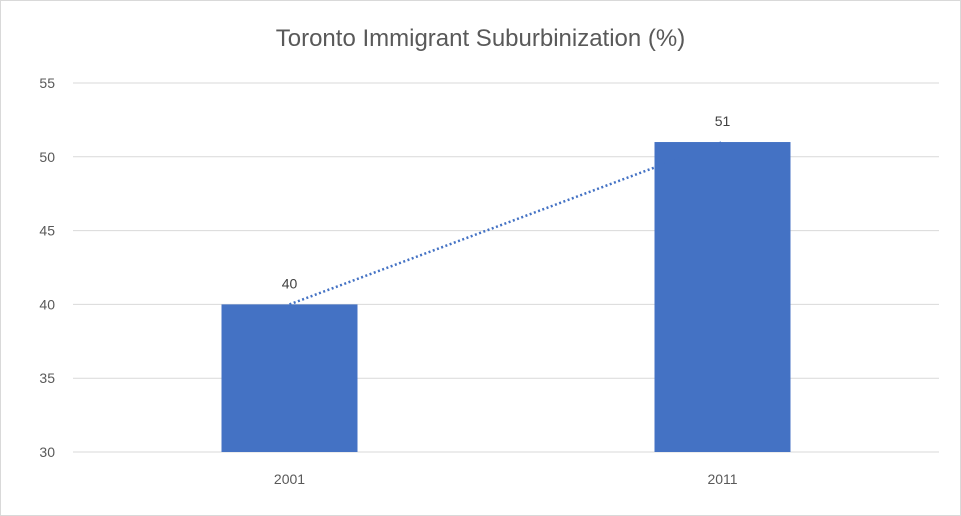 The width and height of the screenshot is (961, 516). Describe the element at coordinates (723, 121) in the screenshot. I see `data-label: 51` at that location.